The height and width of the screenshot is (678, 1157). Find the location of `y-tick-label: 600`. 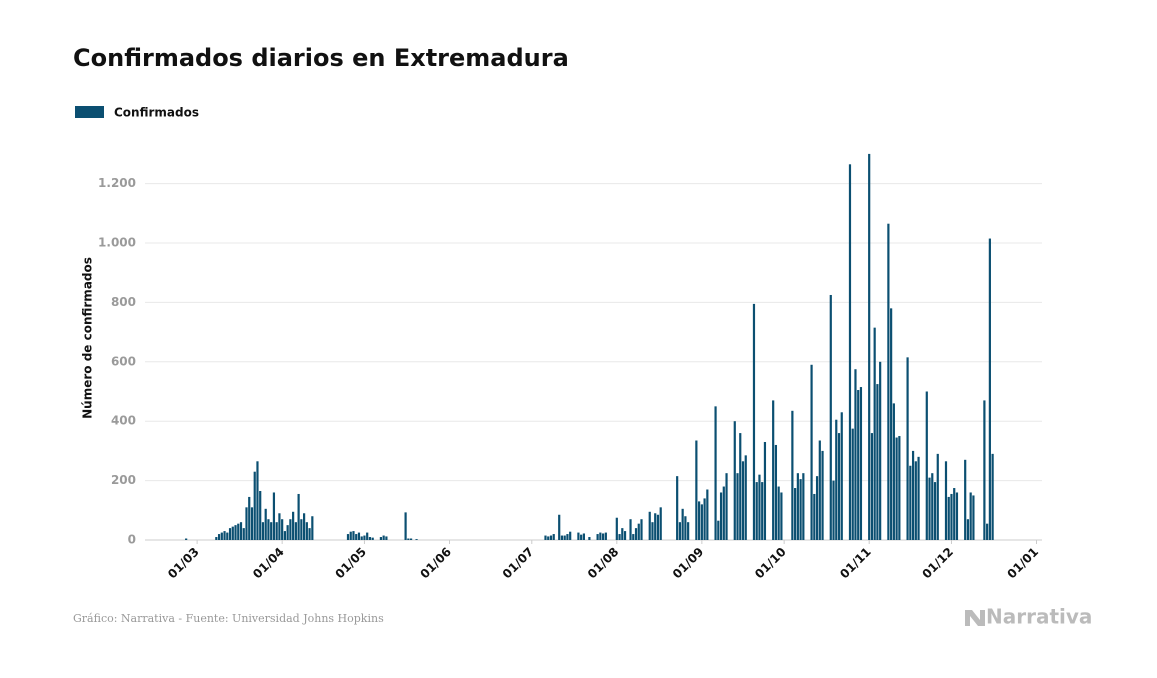

y-tick-label: 600 is located at coordinates (123, 361).